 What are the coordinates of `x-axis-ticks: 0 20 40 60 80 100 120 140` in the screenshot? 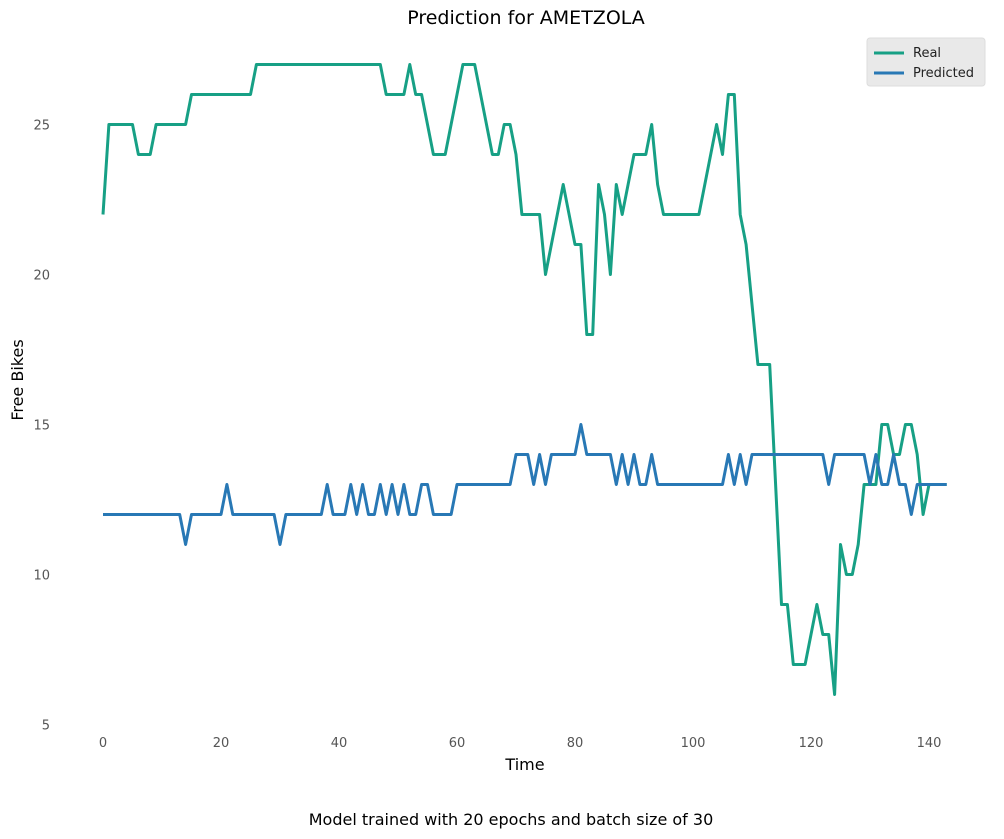 It's located at (520, 743).